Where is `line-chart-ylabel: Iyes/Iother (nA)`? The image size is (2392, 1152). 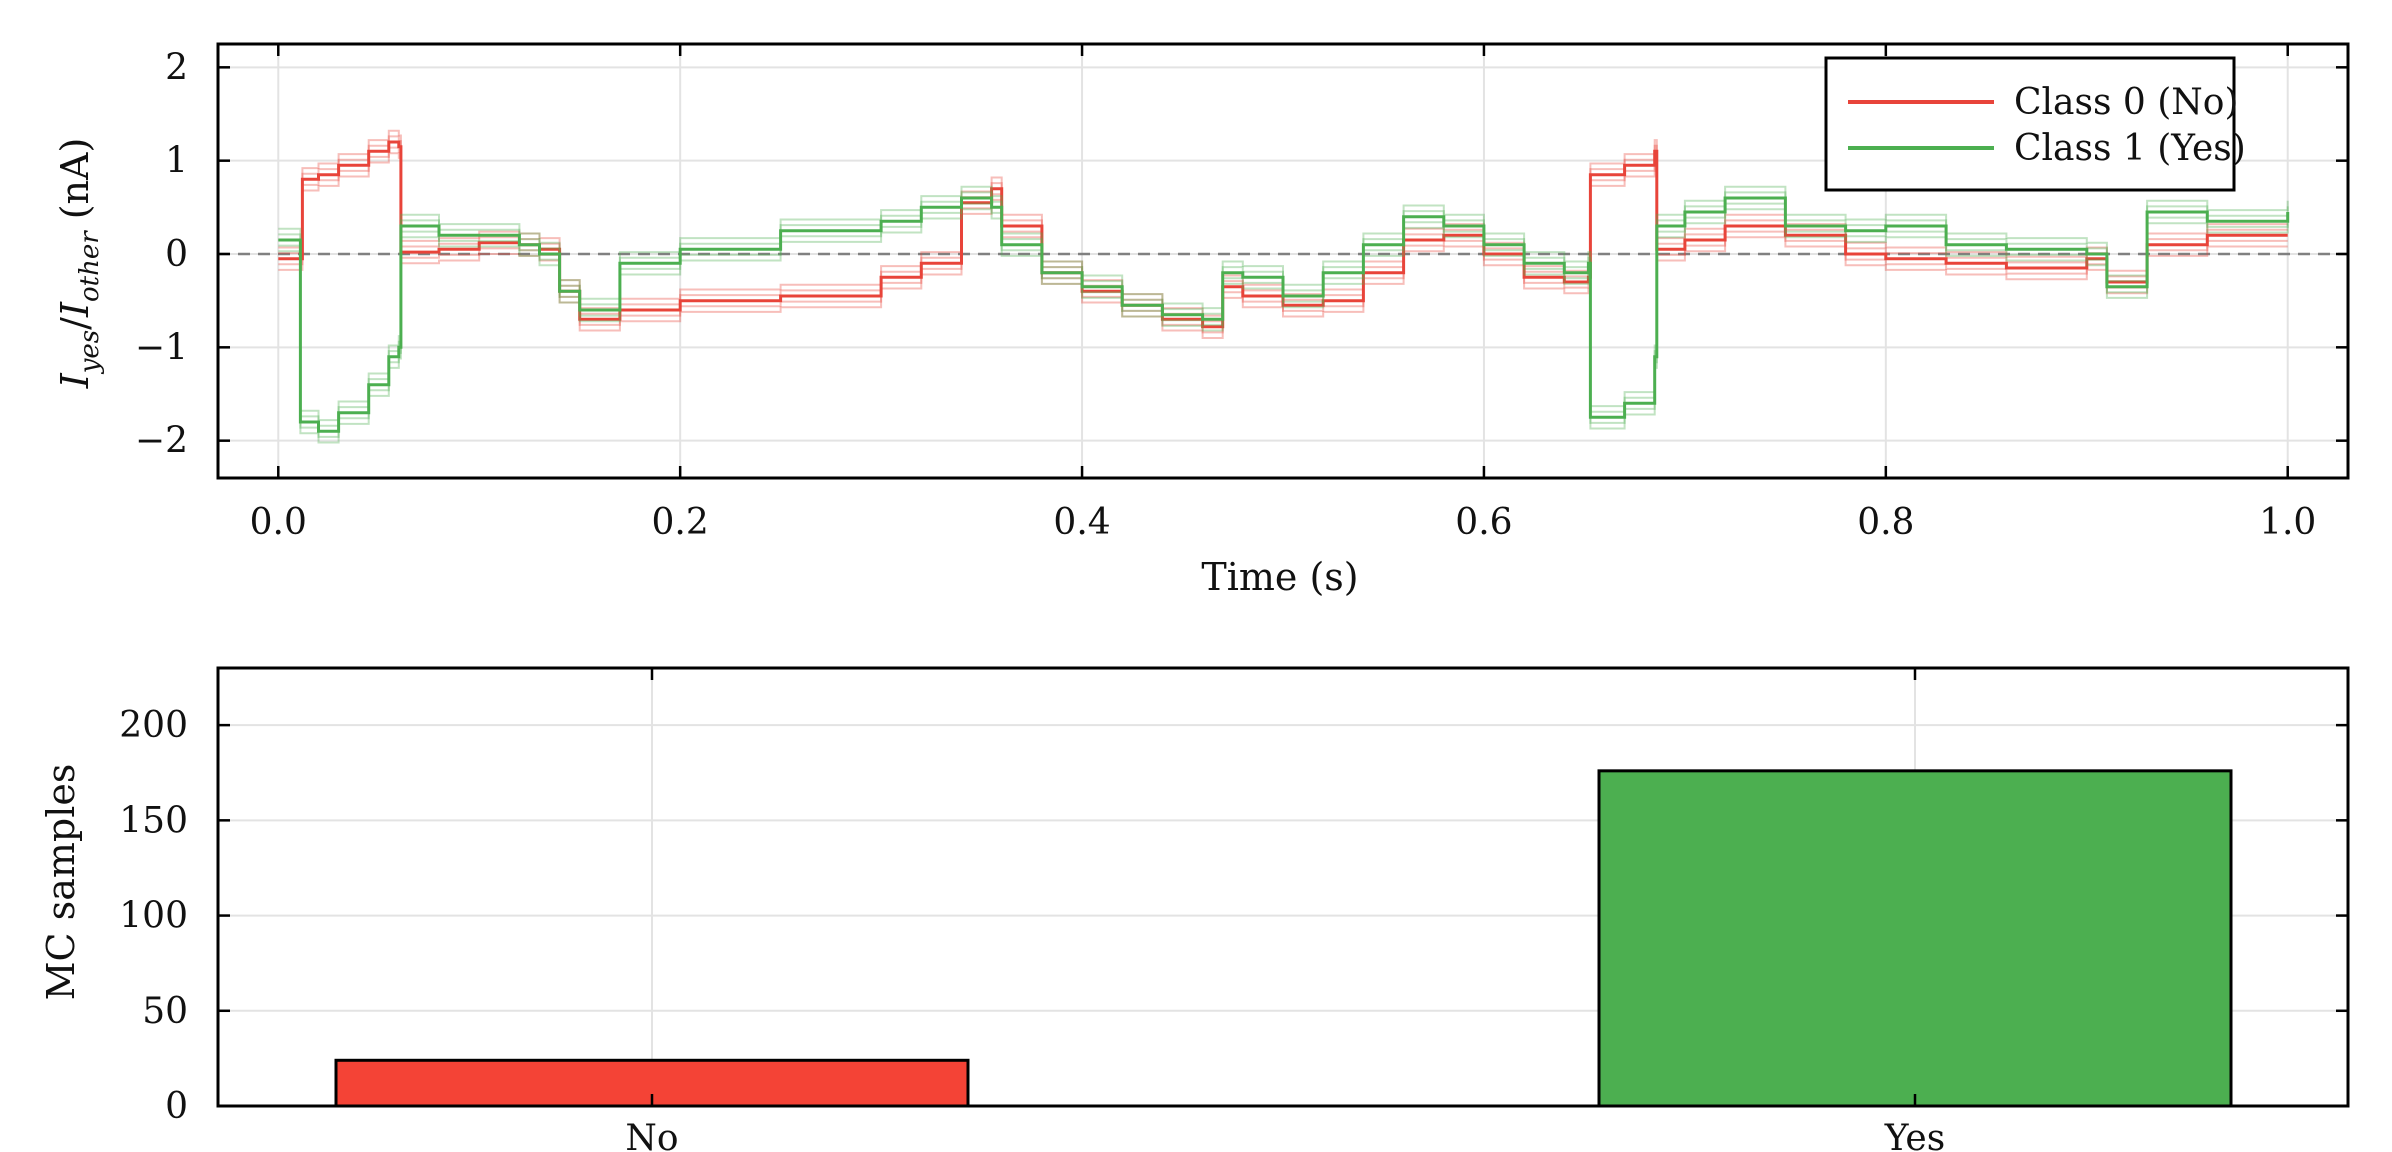
line-chart-ylabel: Iyes/Iother (nA) is located at coordinates (79, 264).